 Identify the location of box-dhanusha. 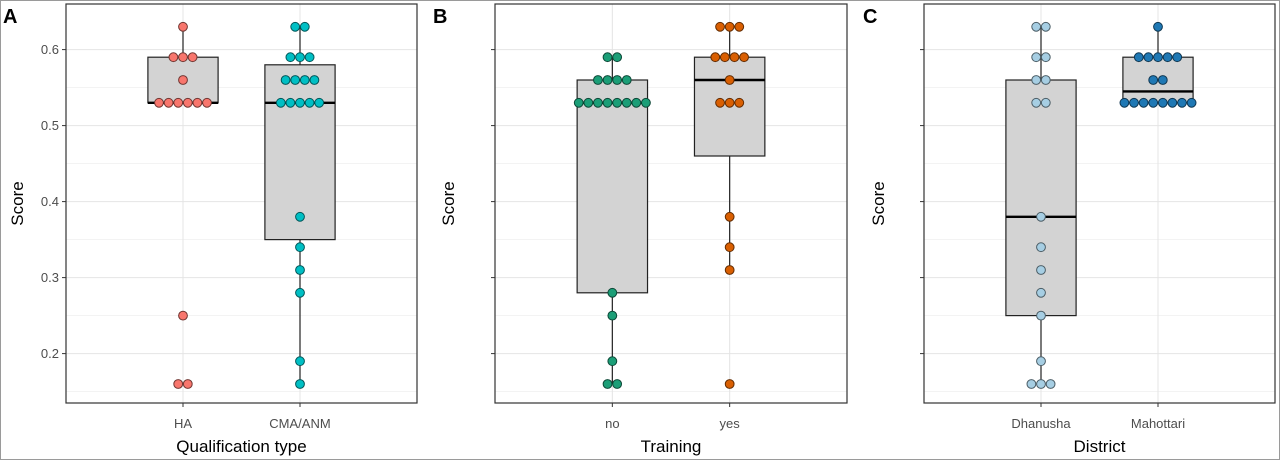
(1041, 198).